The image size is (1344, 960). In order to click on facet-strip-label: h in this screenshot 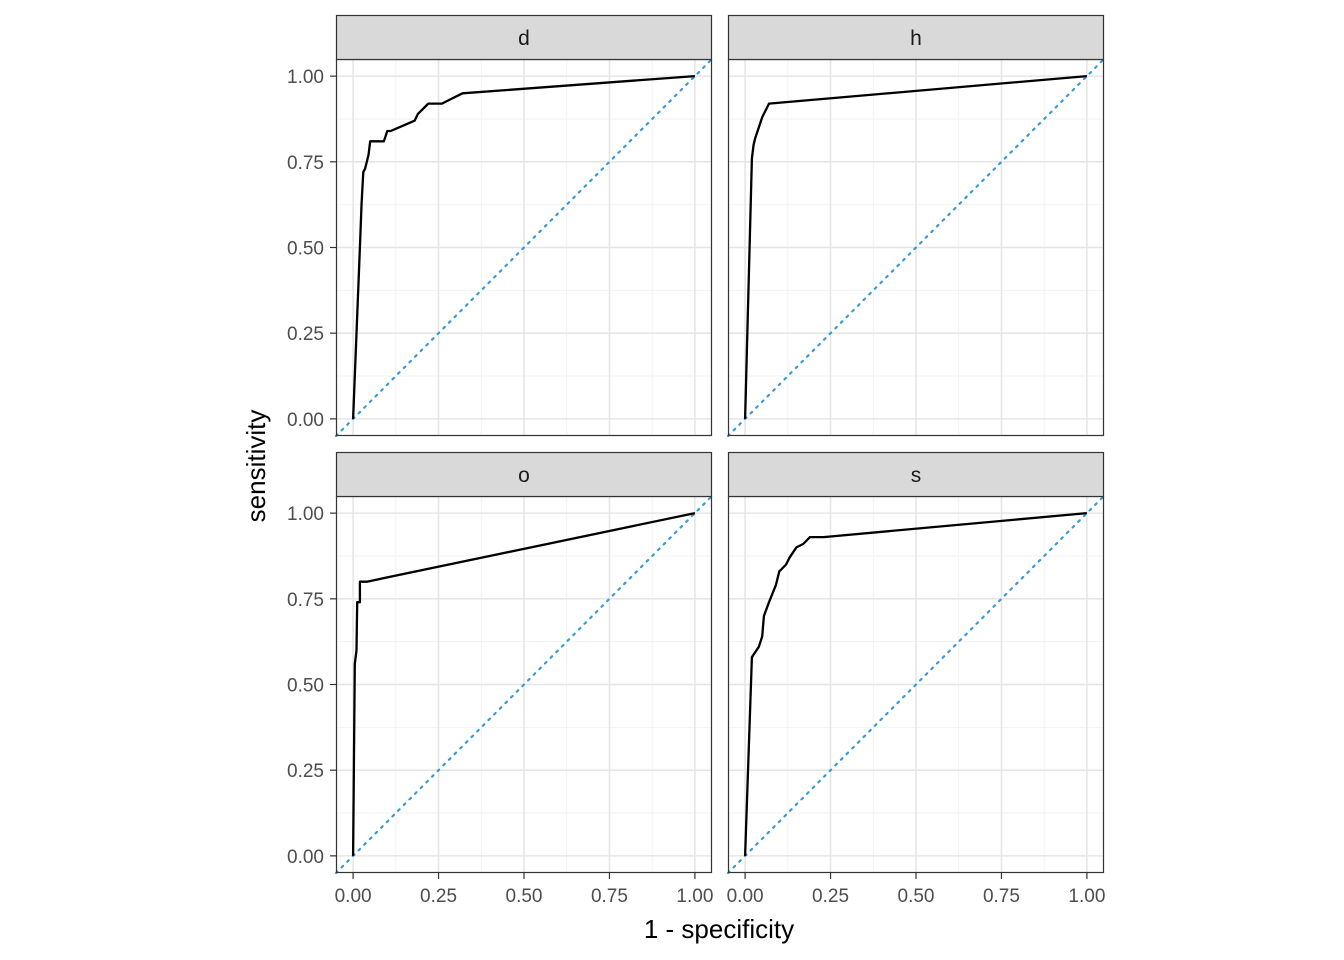, I will do `click(916, 38)`.